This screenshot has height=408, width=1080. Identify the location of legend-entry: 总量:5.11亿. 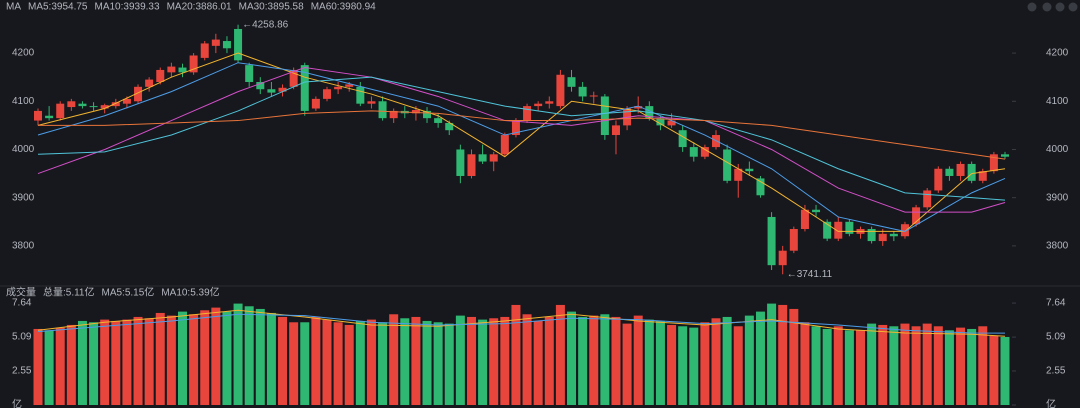
(69, 292).